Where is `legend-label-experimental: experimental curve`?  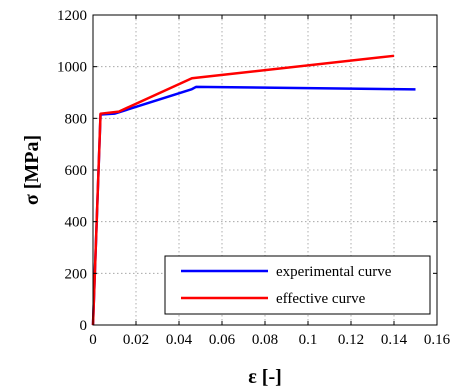
legend-label-experimental: experimental curve is located at coordinates (334, 272).